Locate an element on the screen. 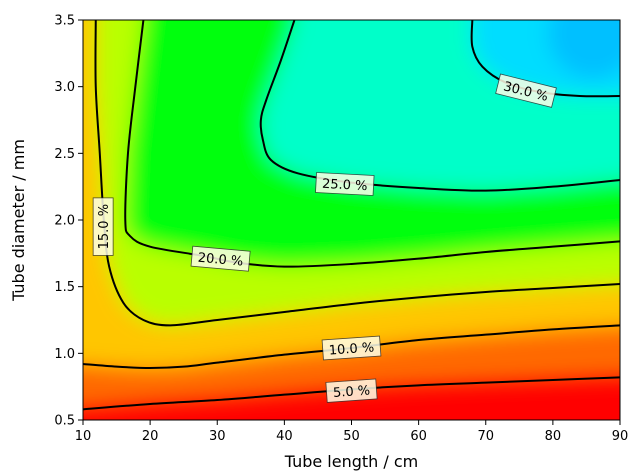 The width and height of the screenshot is (630, 473). x-tick-label: 70 is located at coordinates (485, 436).